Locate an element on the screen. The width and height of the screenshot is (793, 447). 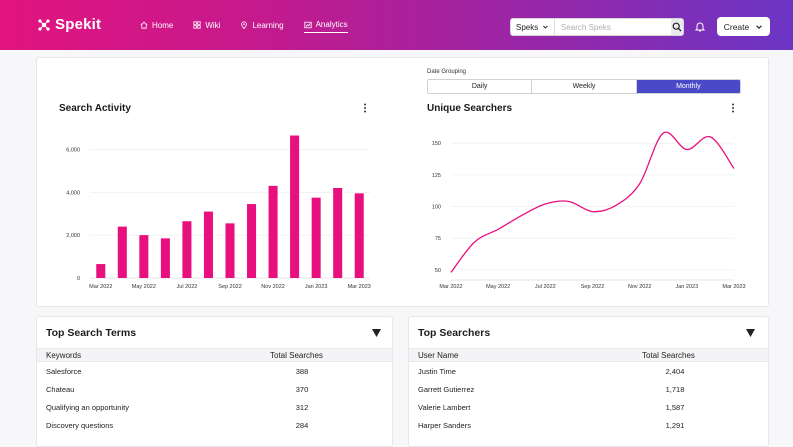
row-total: 2,404 is located at coordinates (675, 371).